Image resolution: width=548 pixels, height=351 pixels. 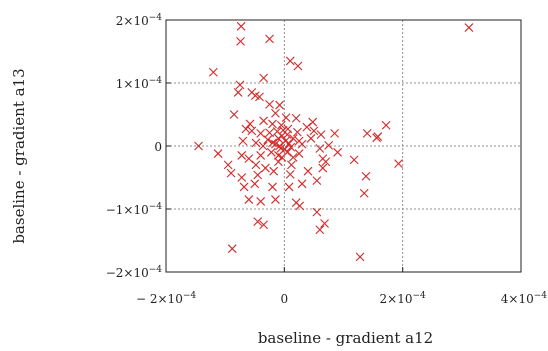 What do you see at coordinates (166, 298) in the screenshot?
I see `x-tick-label: − 2×10−4` at bounding box center [166, 298].